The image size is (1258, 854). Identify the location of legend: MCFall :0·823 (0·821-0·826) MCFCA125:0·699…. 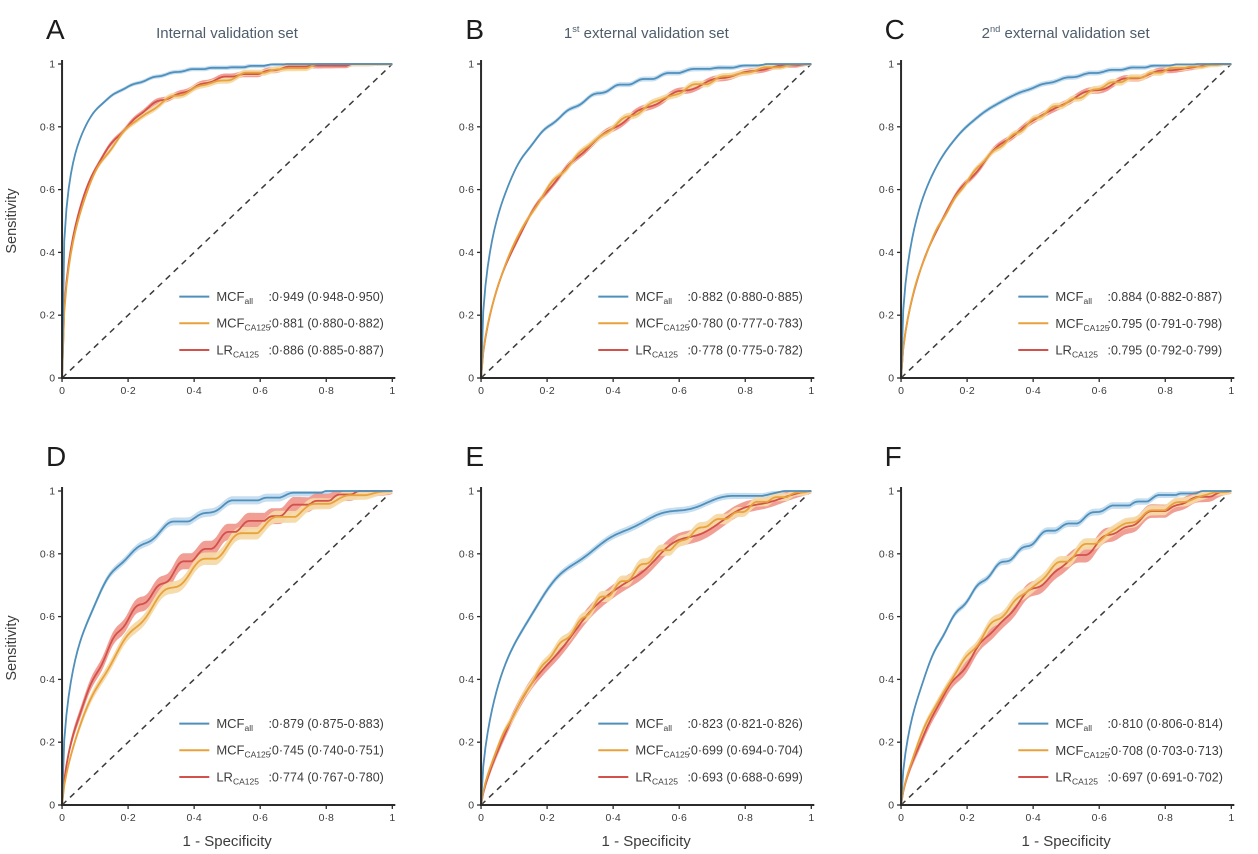
(700, 751).